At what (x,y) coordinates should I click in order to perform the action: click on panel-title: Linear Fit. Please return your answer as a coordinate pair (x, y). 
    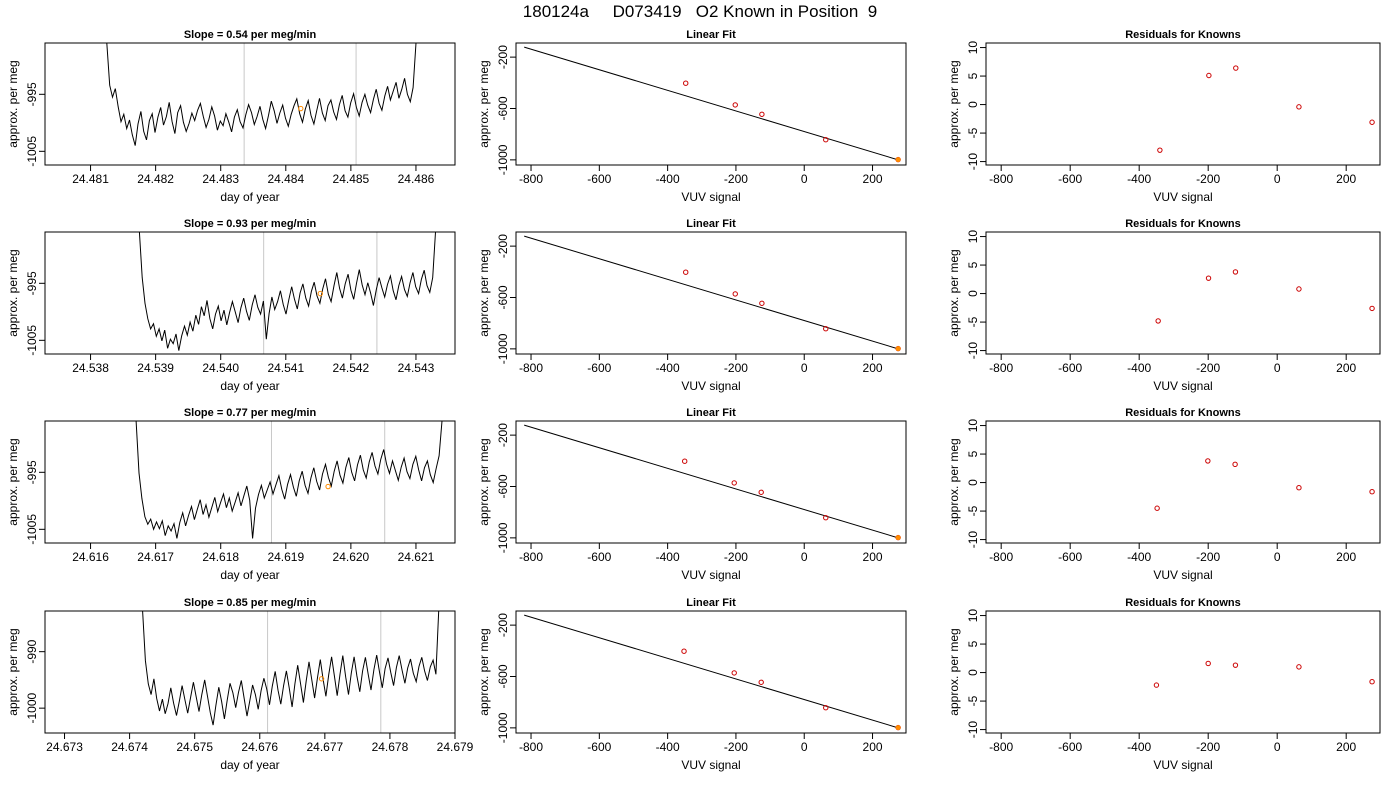
    Looking at the image, I should click on (711, 224).